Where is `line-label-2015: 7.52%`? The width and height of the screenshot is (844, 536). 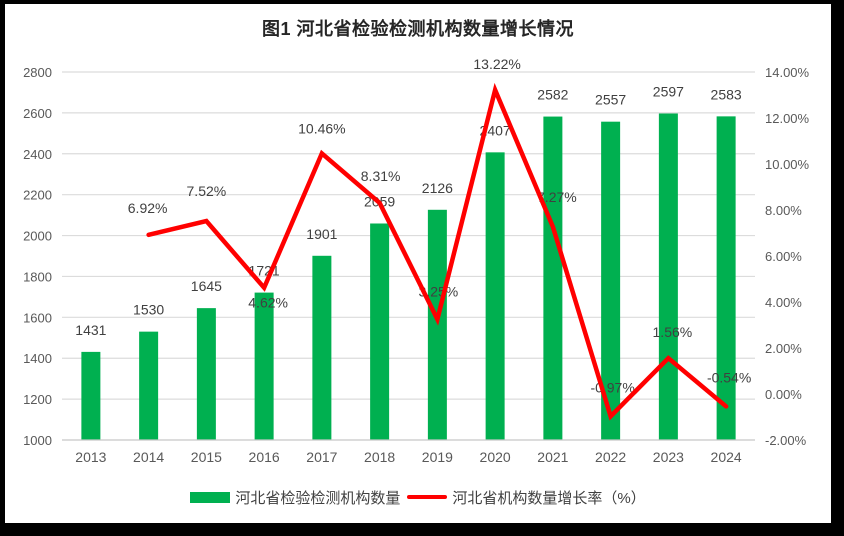
line-label-2015: 7.52% is located at coordinates (207, 191).